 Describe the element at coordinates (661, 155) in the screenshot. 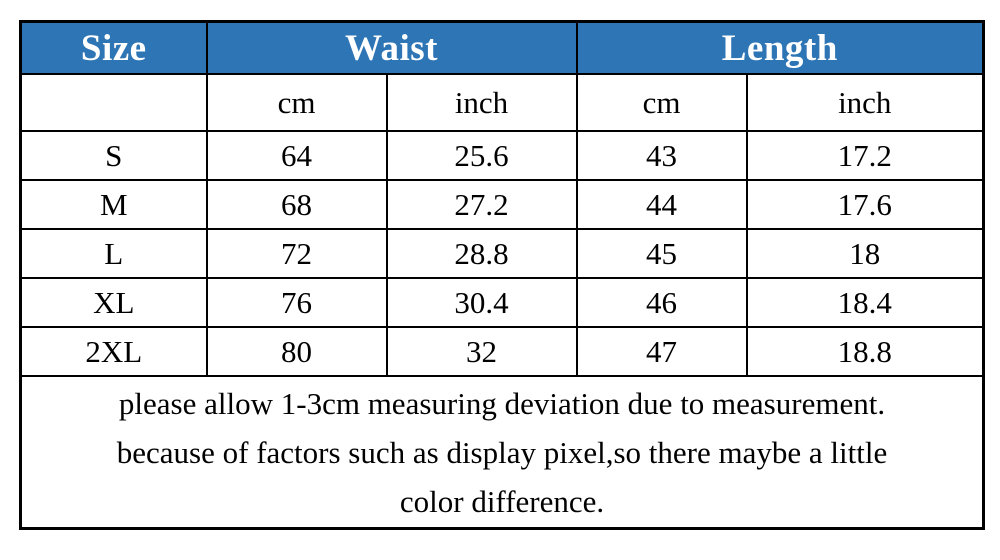

I see `length-cm-cell: 43` at that location.